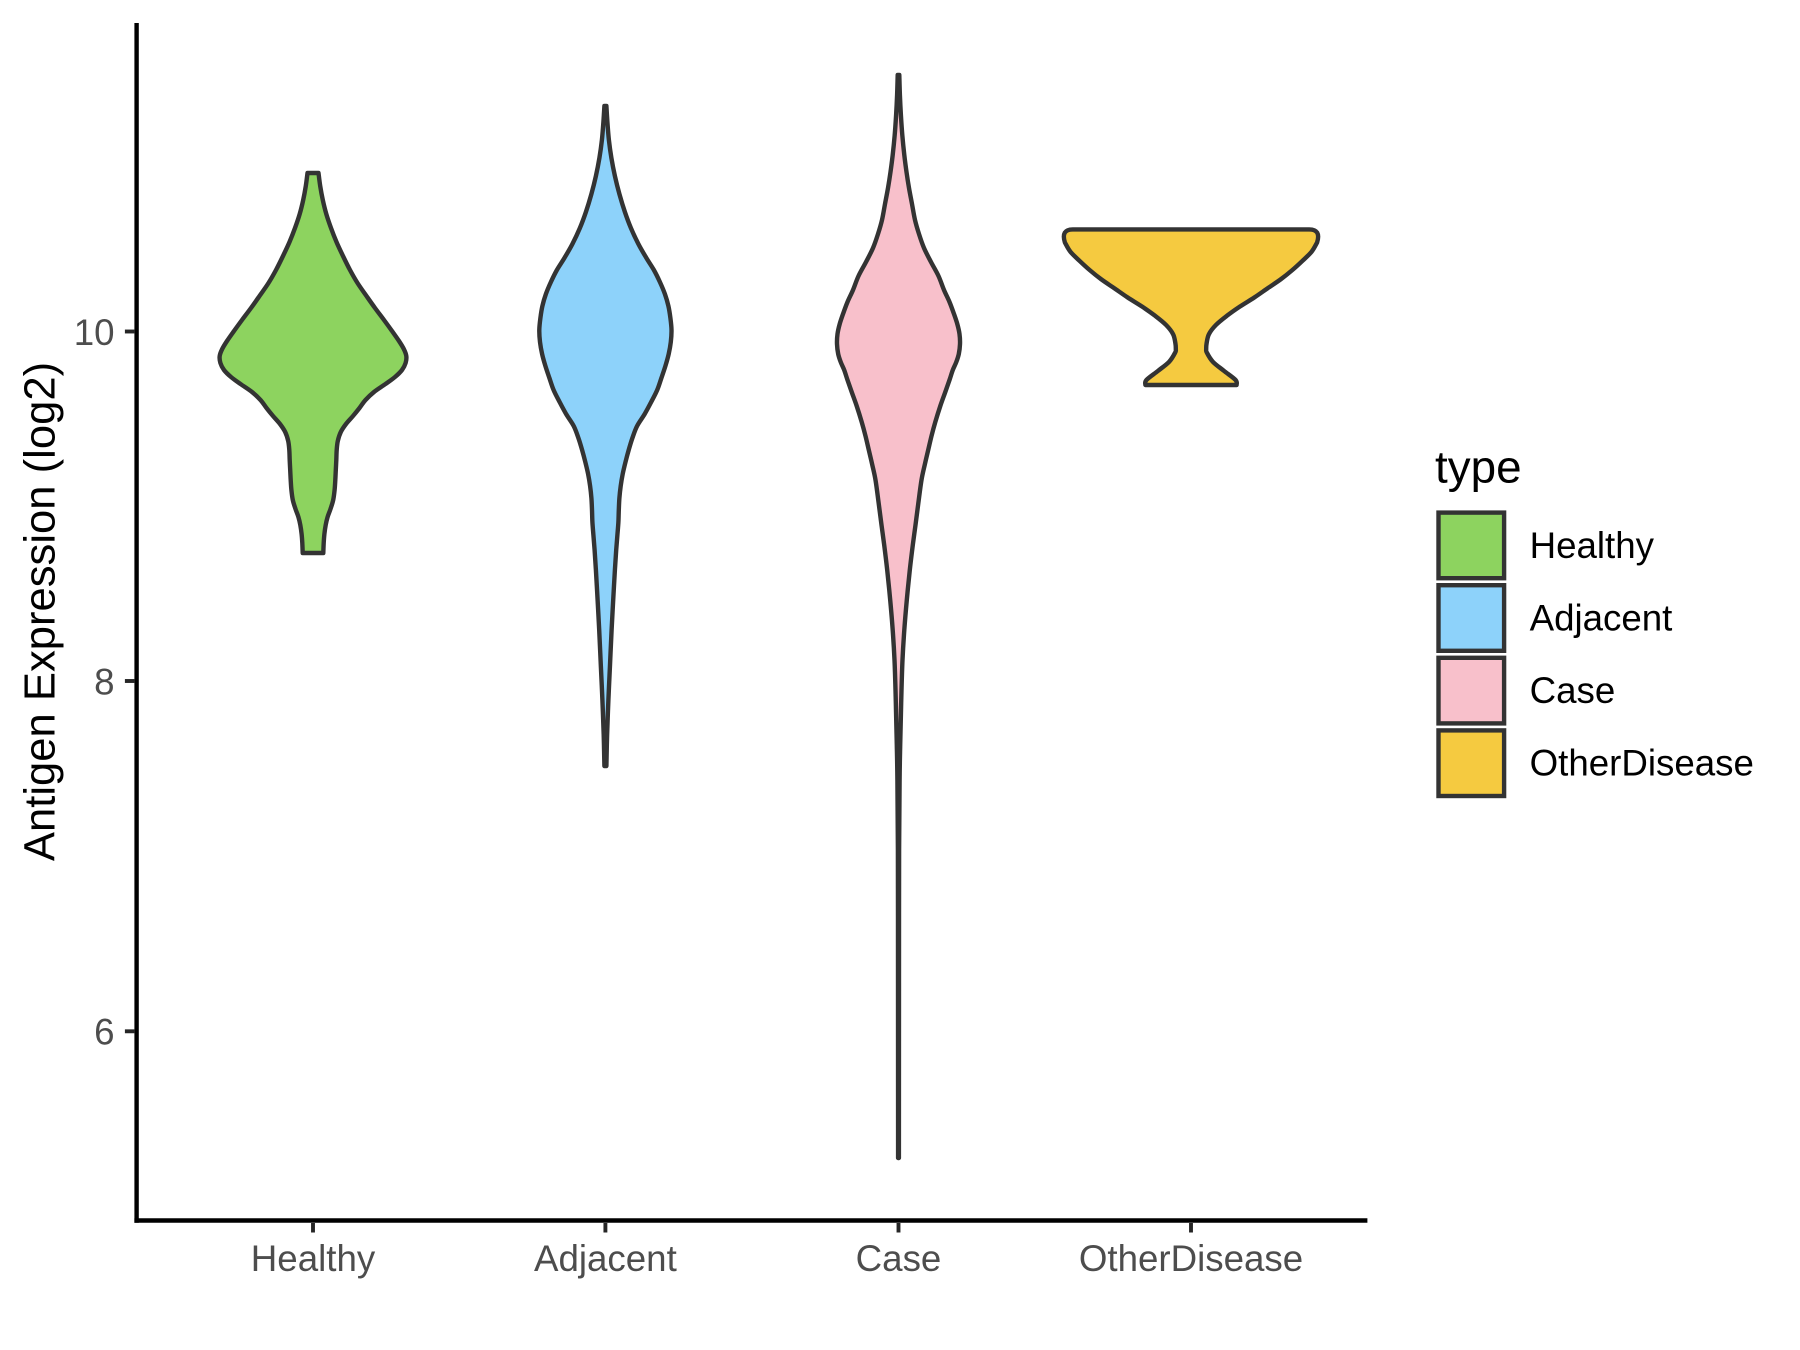 The image size is (1800, 1350). Describe the element at coordinates (94, 332) in the screenshot. I see `svg-text: 10` at that location.